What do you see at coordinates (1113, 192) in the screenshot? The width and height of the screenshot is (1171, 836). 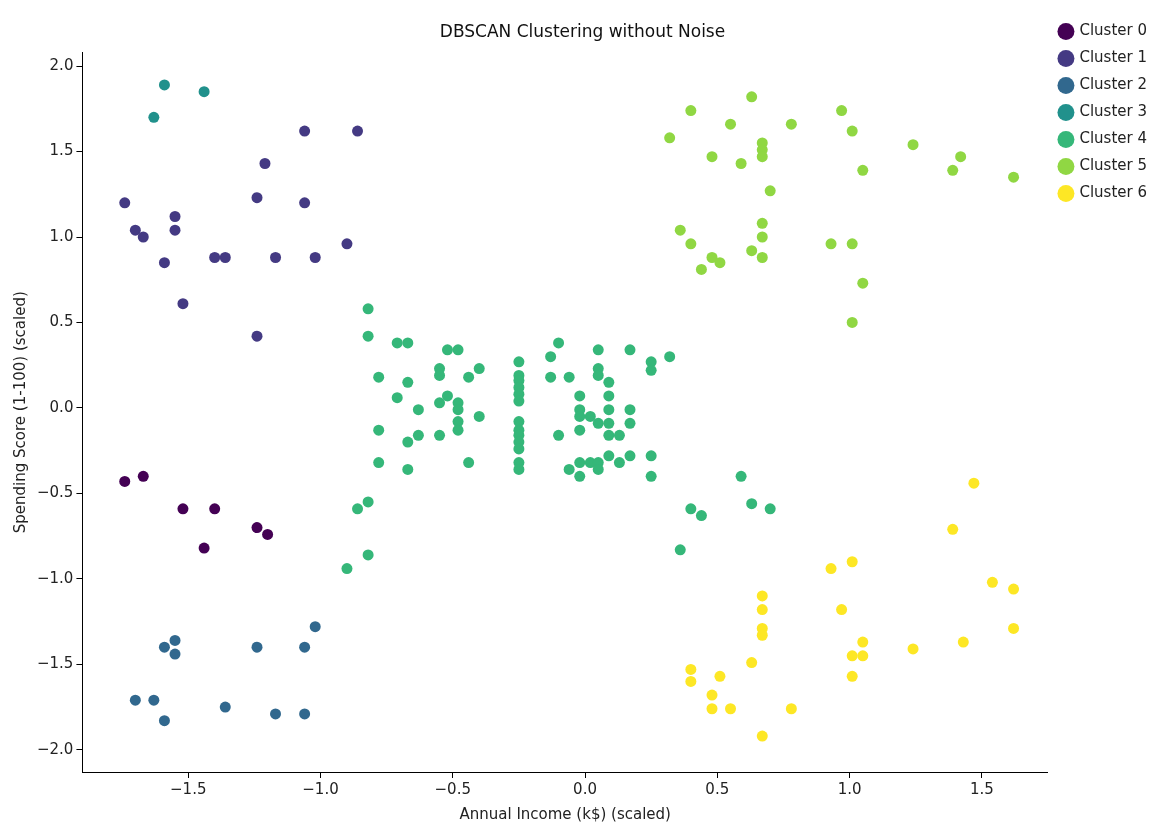 I see `legend-label: Cluster 6` at bounding box center [1113, 192].